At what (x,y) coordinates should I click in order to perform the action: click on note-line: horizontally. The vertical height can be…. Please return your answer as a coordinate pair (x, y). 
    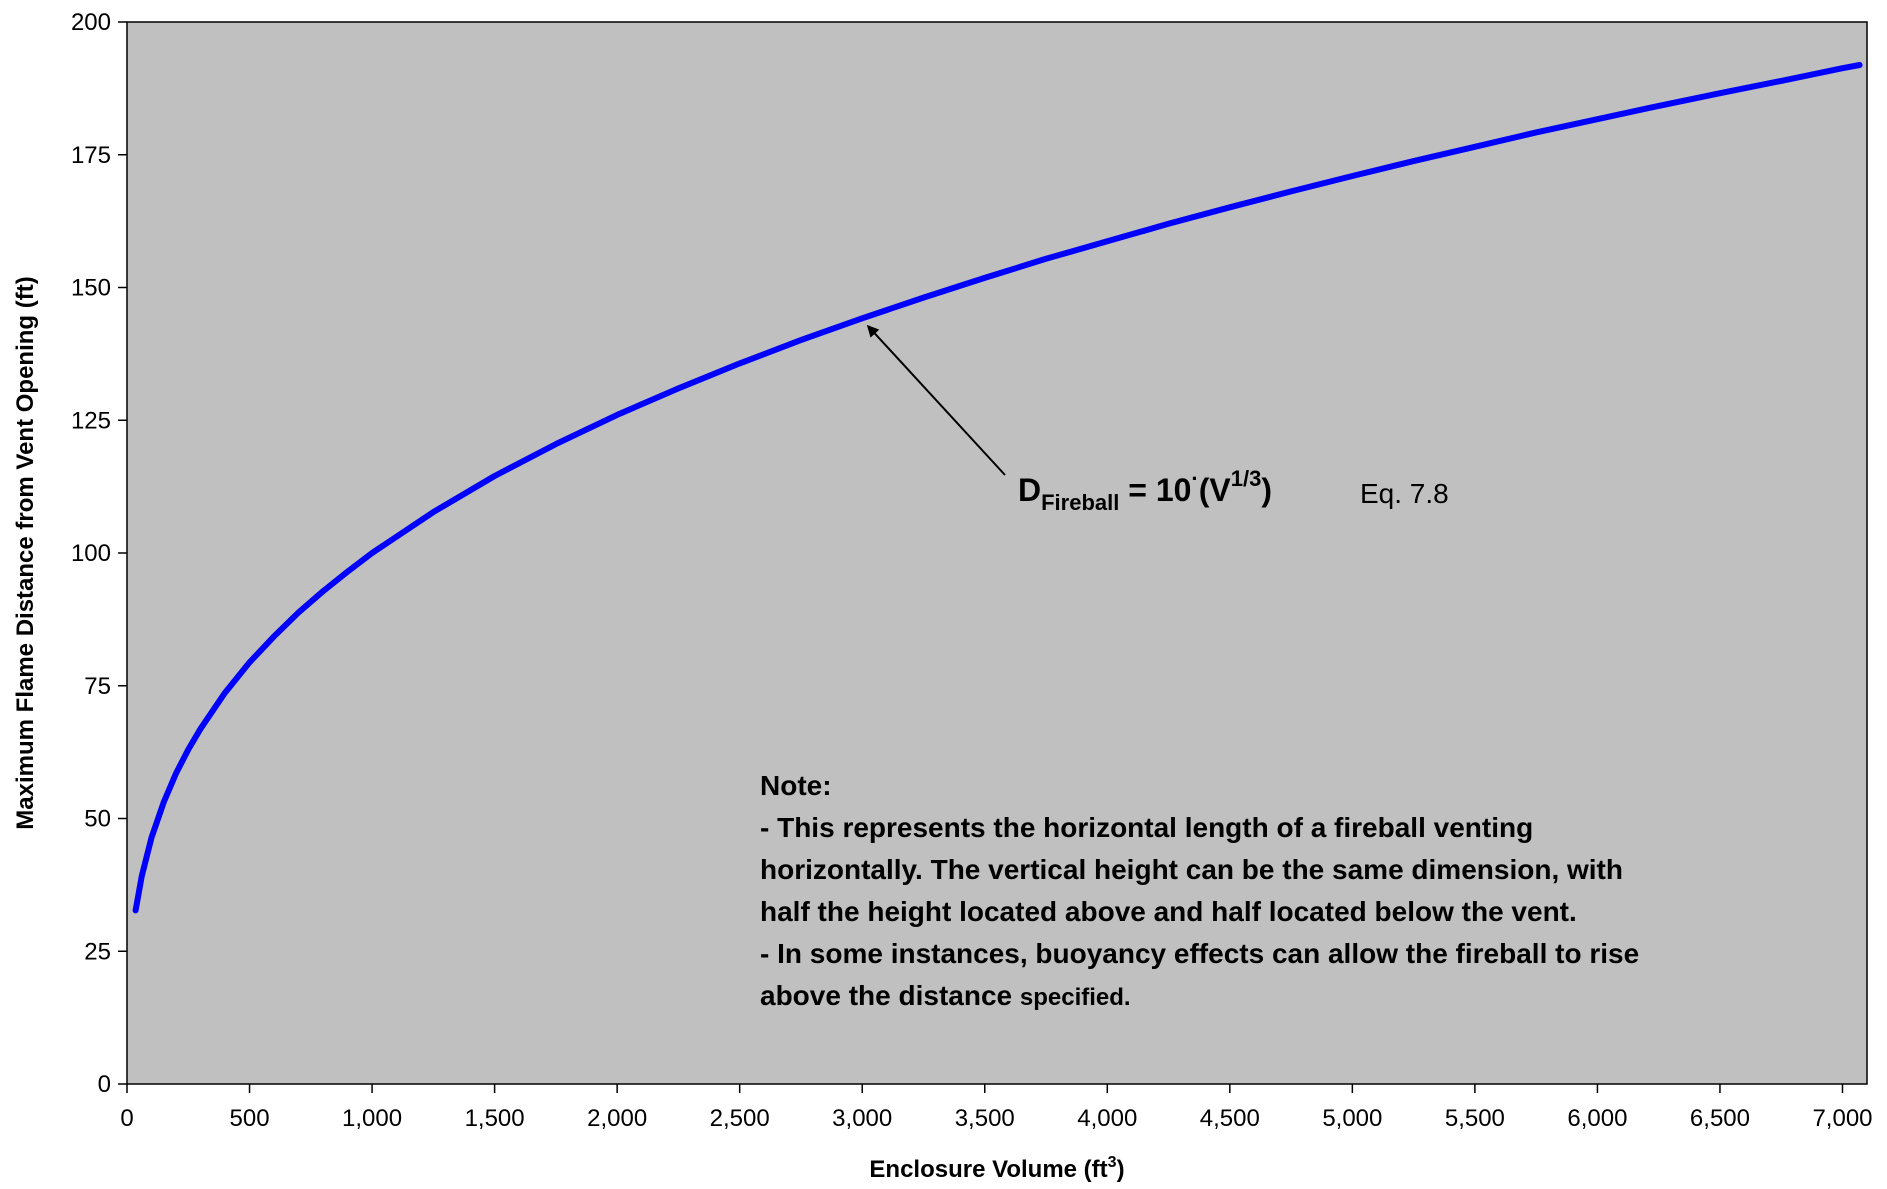
    Looking at the image, I should click on (1191, 869).